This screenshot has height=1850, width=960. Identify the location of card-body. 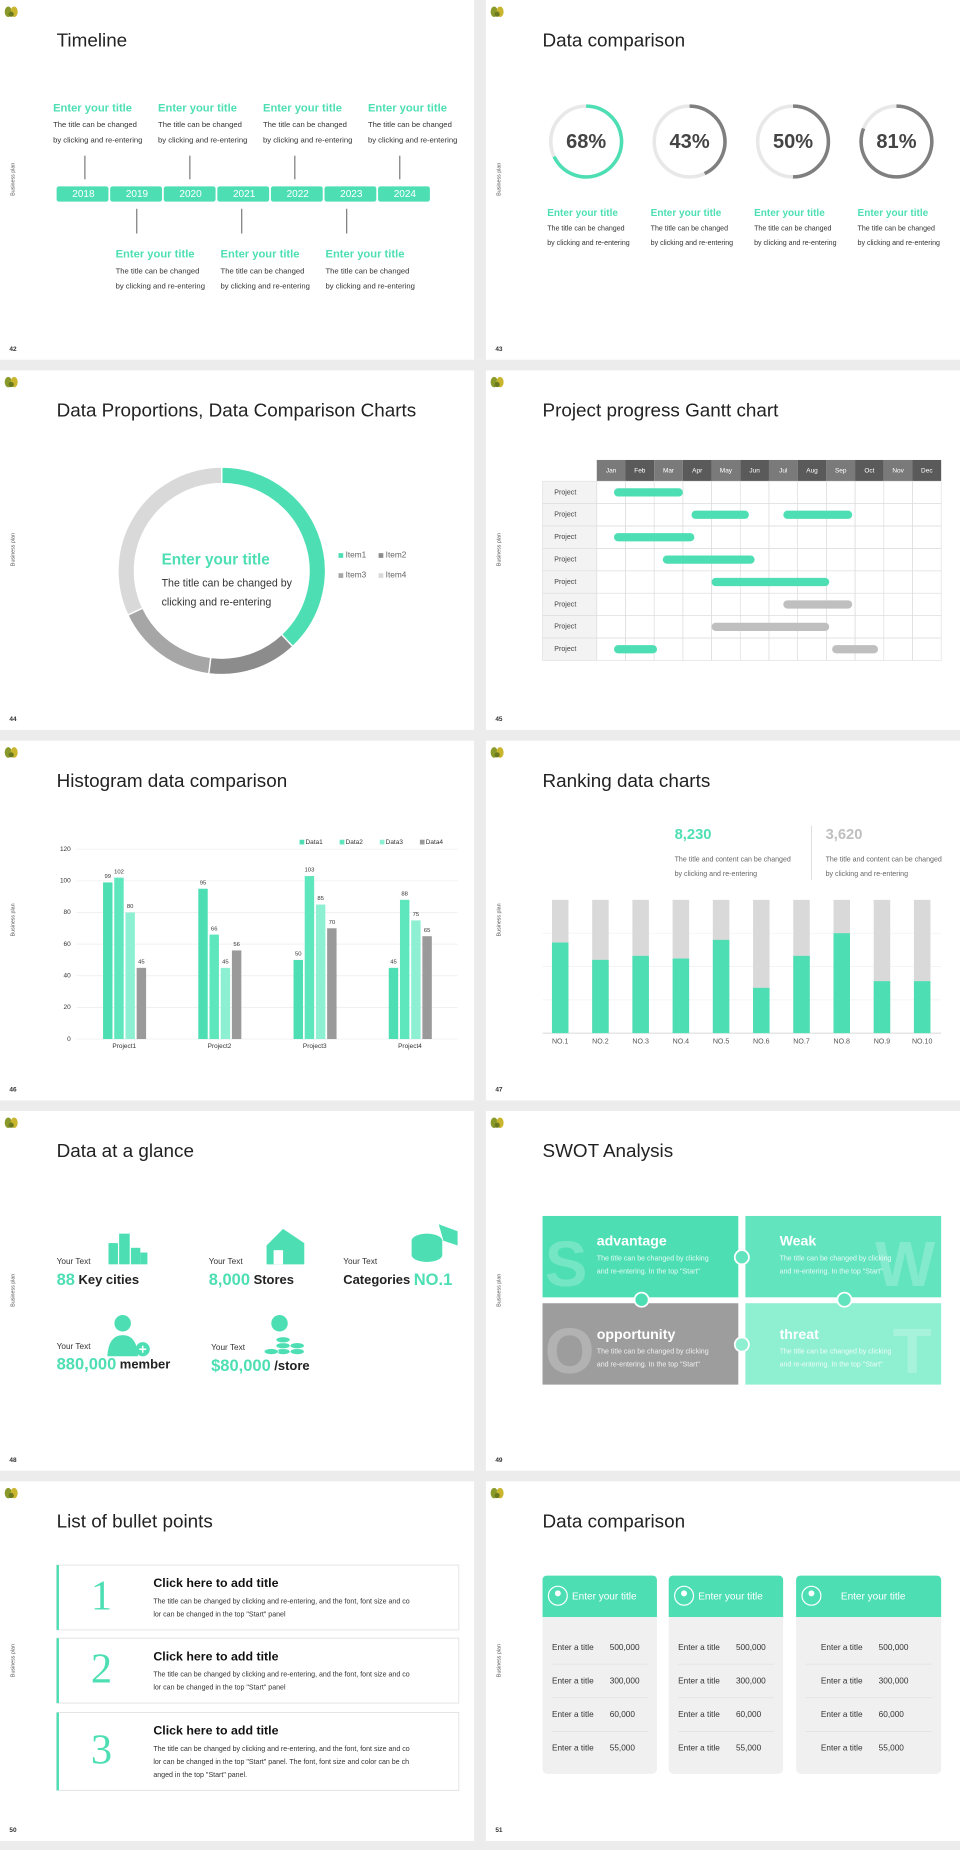
(726, 1674).